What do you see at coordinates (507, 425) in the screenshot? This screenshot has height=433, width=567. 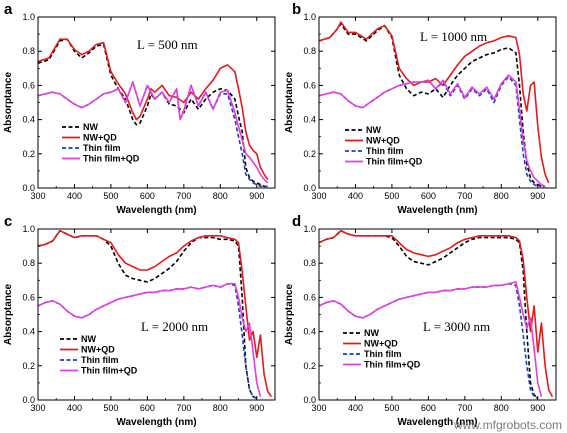 I see `watermark-text: www.mfgrobots.com` at bounding box center [507, 425].